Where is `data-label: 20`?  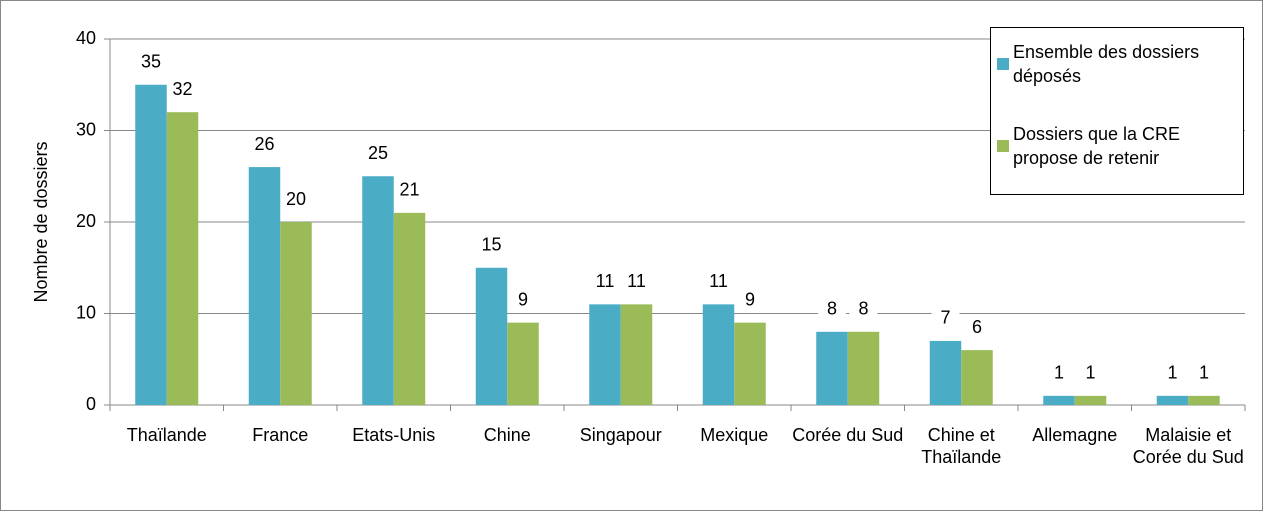
data-label: 20 is located at coordinates (296, 199).